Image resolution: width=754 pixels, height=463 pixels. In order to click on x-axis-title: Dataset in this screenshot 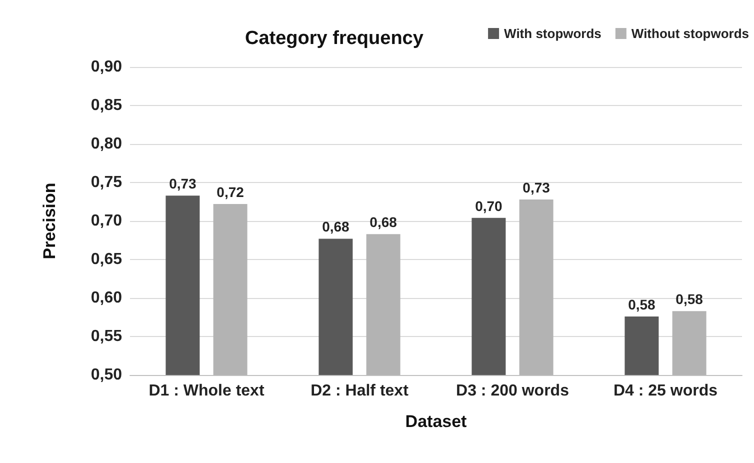, I will do `click(436, 421)`.